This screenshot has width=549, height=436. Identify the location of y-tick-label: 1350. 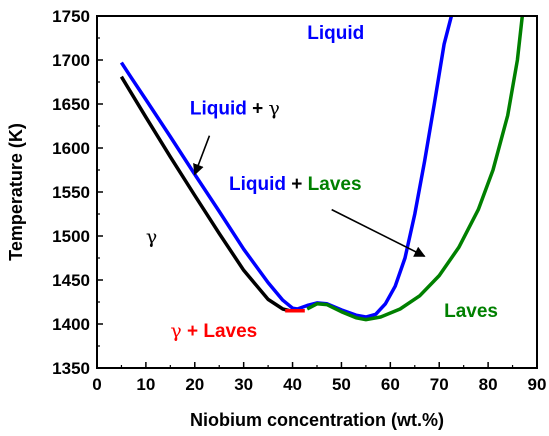
(71, 368).